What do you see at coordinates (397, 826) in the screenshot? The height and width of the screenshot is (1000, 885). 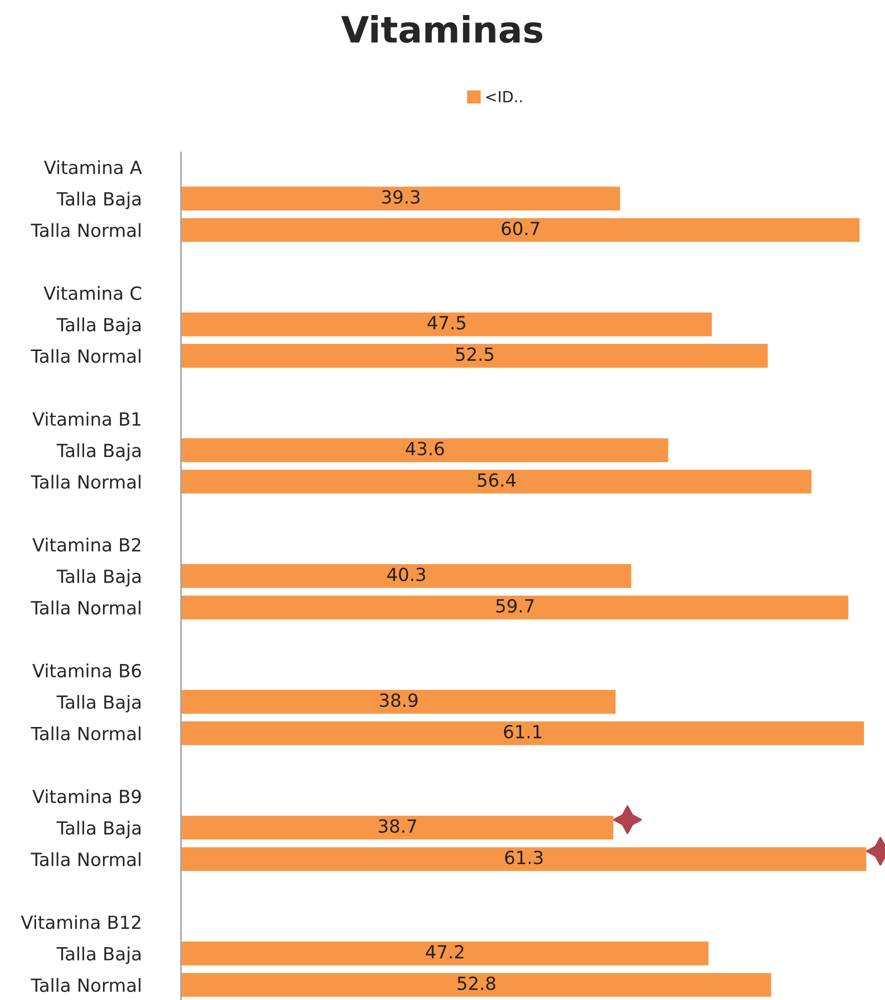 I see `data-label: 38.7` at bounding box center [397, 826].